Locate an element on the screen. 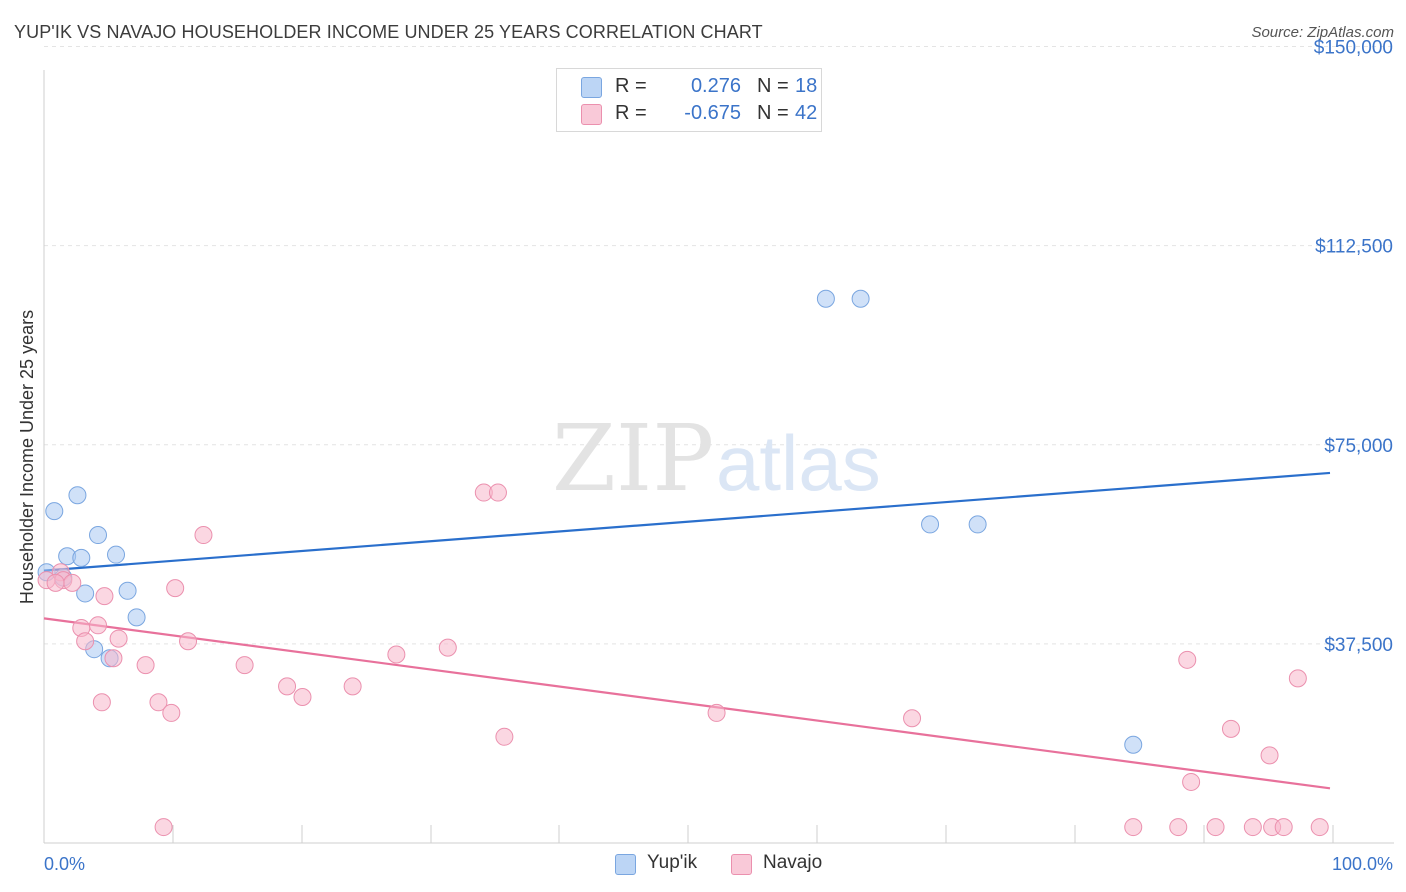 The height and width of the screenshot is (892, 1406). source-credit: Source: ZipAtlas.com is located at coordinates (1322, 32).